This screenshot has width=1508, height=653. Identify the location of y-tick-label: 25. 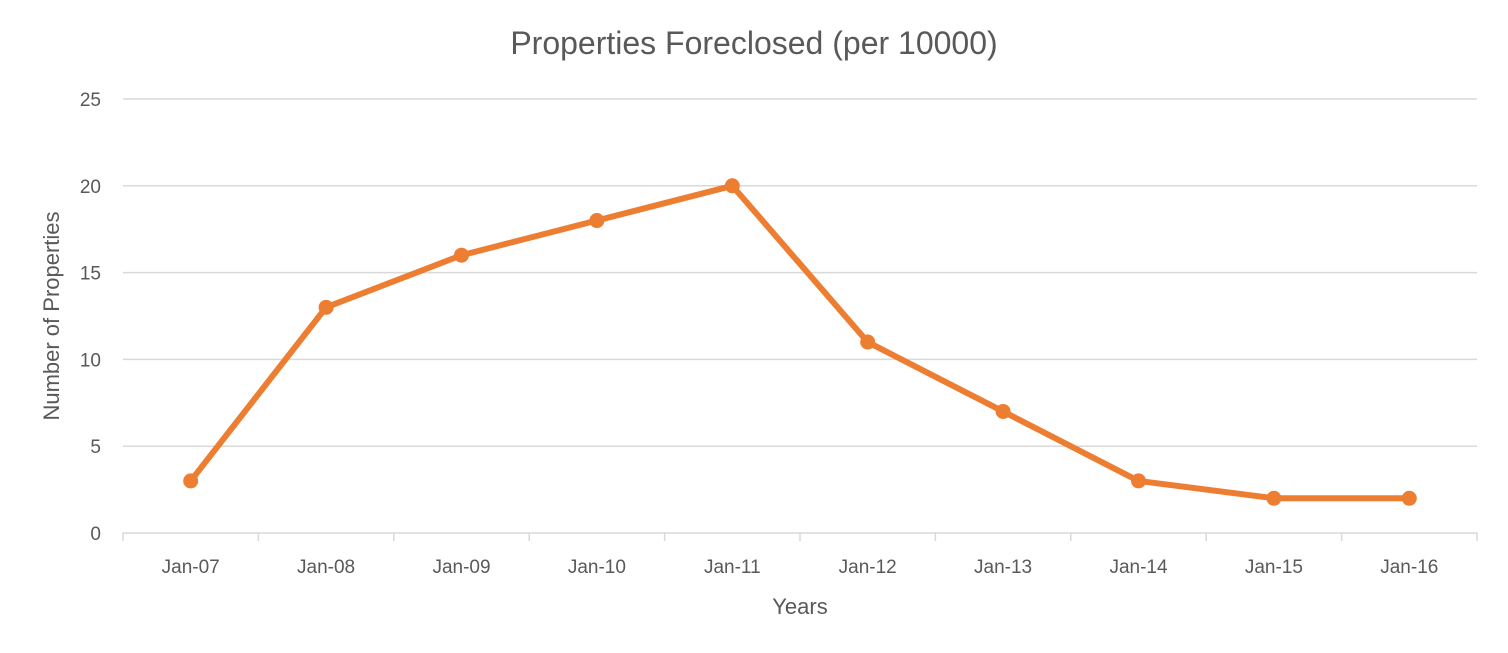
(90, 100).